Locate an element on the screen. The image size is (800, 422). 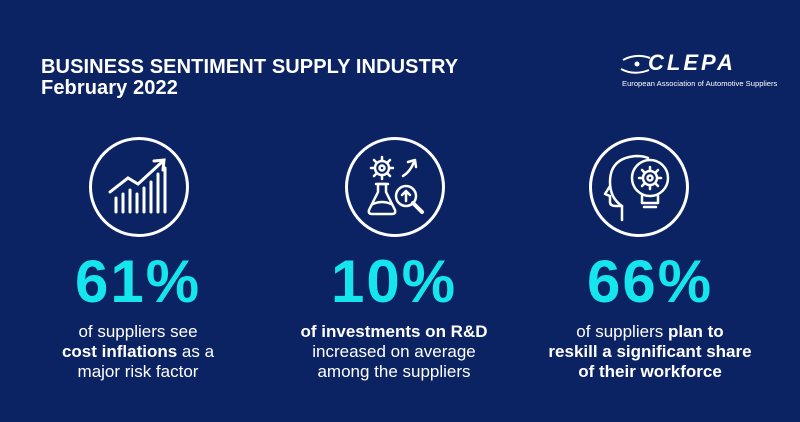
stat-1-line-2-rest: as a is located at coordinates (196, 351).